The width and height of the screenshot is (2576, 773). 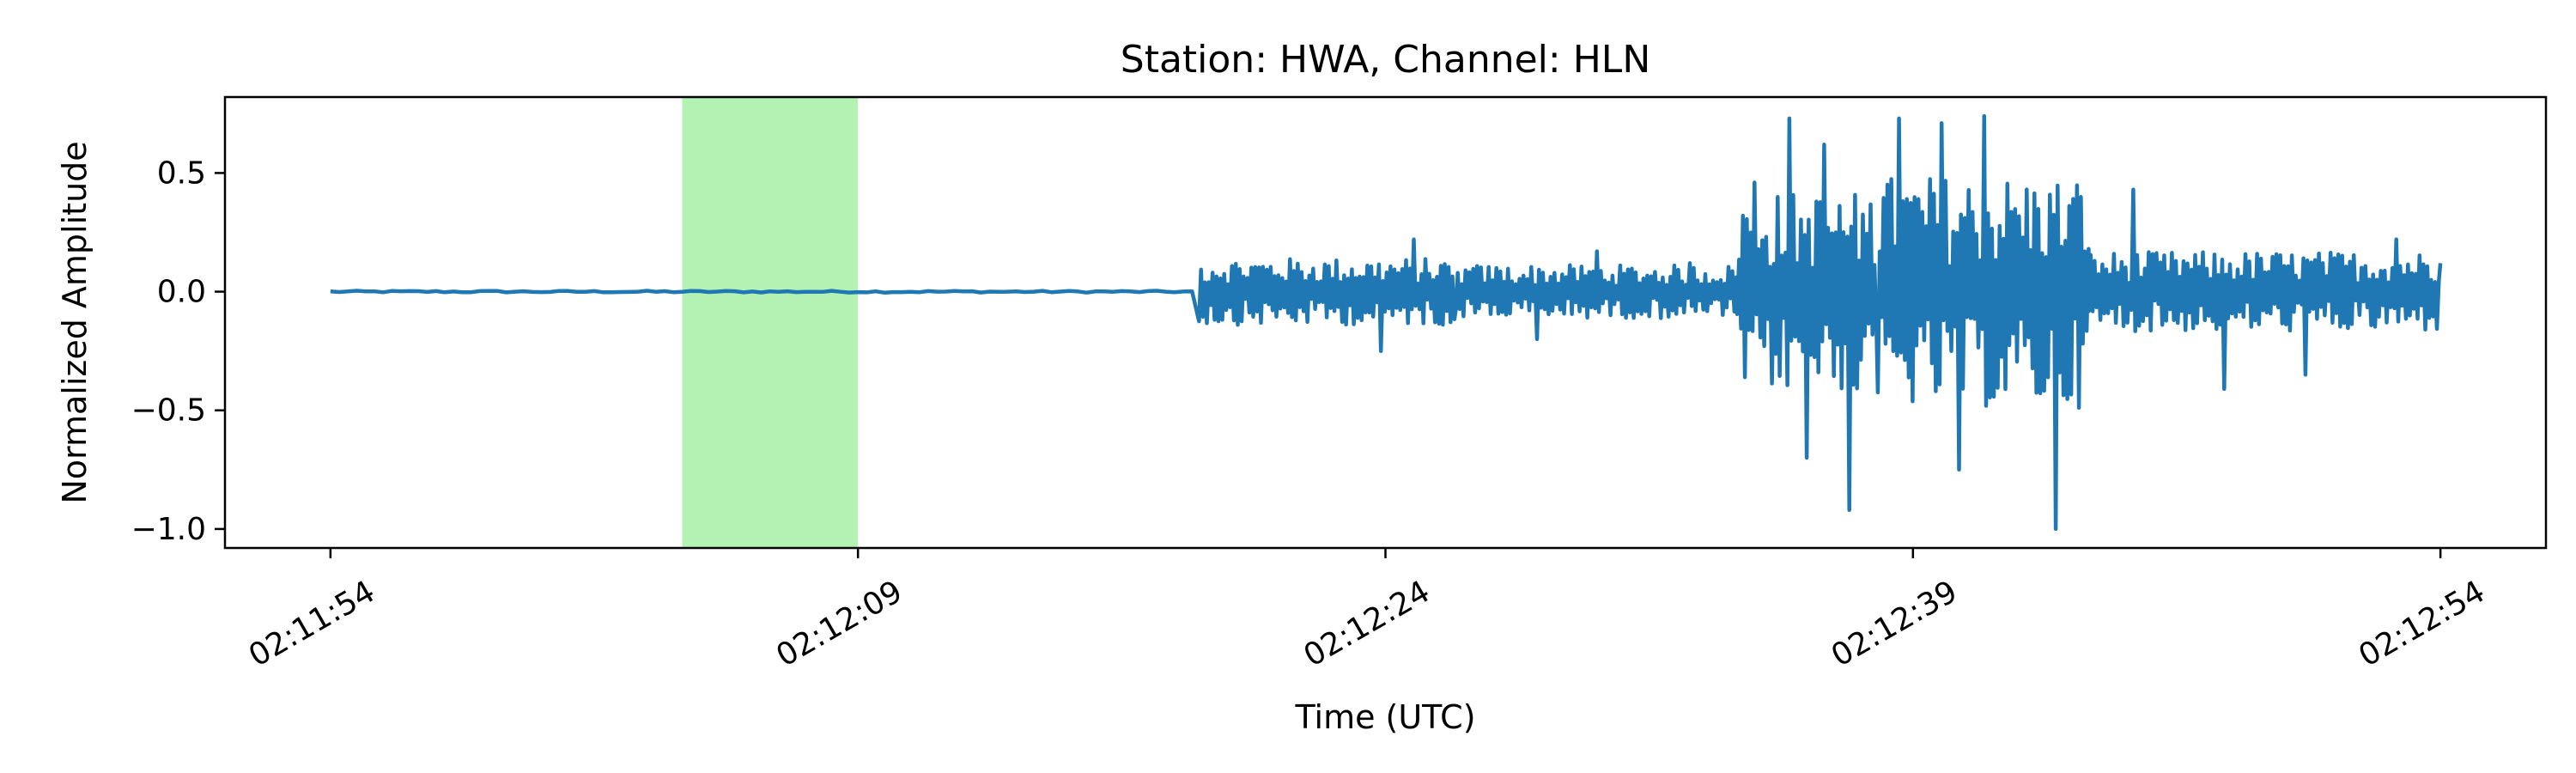 What do you see at coordinates (169, 529) in the screenshot?
I see `y-tick-label: −1.0` at bounding box center [169, 529].